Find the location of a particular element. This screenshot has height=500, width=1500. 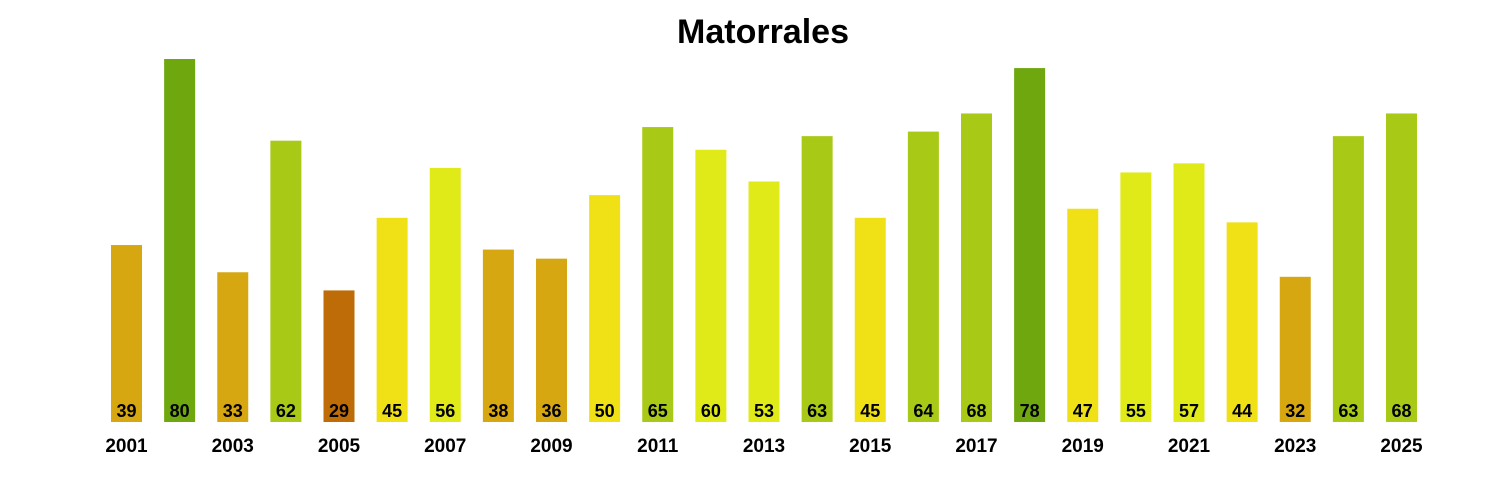

chart-title: Matorrales is located at coordinates (763, 32).